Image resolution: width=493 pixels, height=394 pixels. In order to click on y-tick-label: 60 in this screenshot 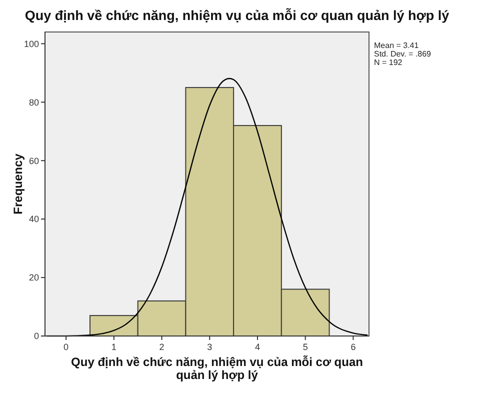, I will do `click(33, 161)`.